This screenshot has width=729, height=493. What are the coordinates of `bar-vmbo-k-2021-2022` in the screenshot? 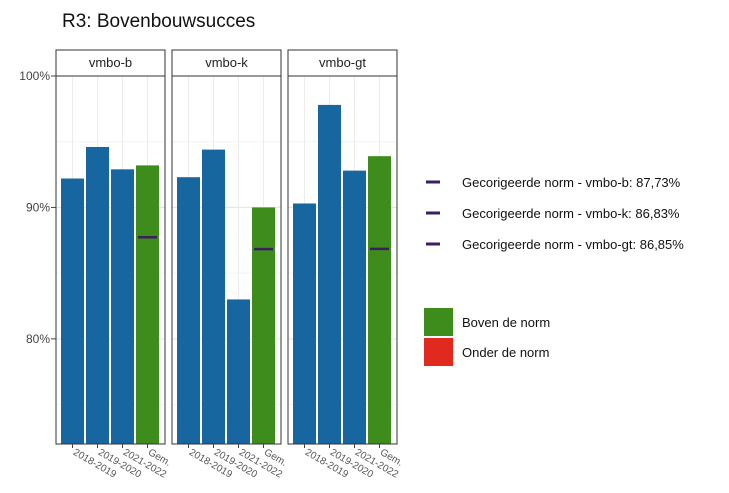 It's located at (238, 371).